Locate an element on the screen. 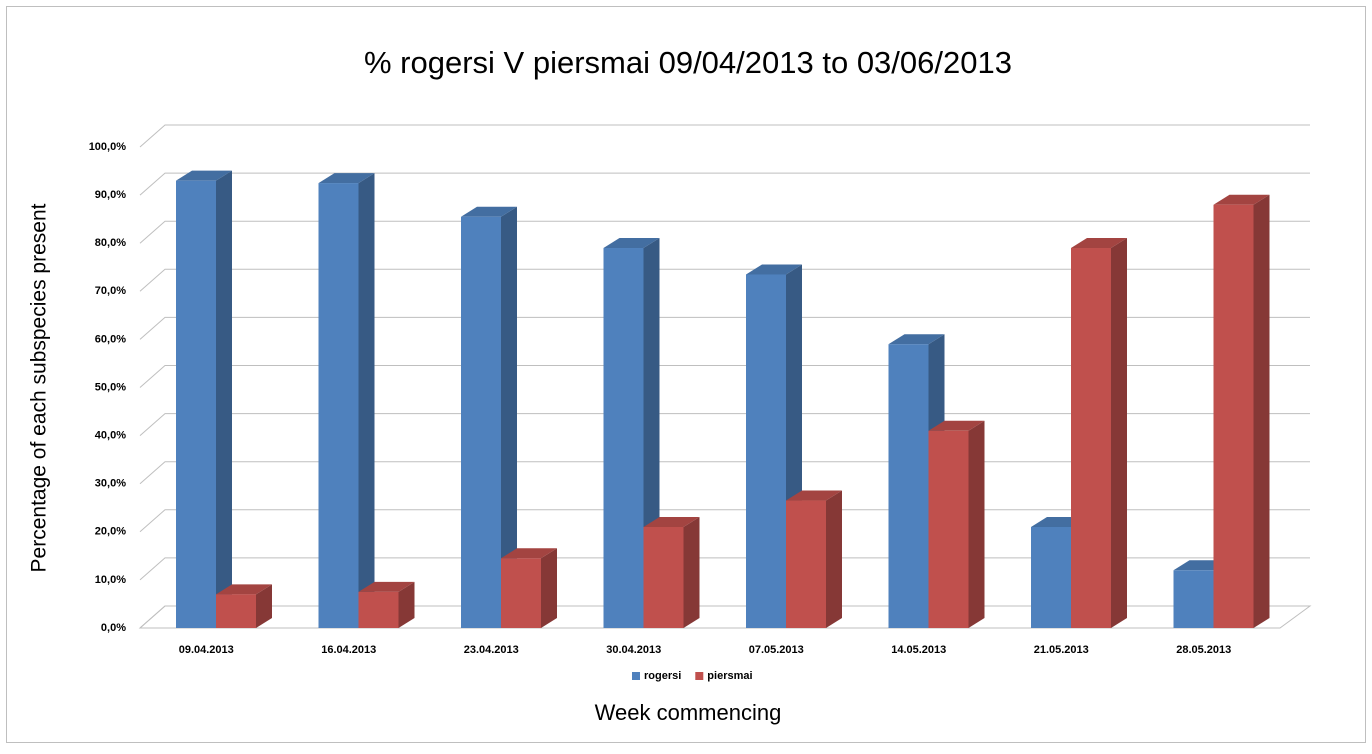  legend-label: rogersi is located at coordinates (662, 676).